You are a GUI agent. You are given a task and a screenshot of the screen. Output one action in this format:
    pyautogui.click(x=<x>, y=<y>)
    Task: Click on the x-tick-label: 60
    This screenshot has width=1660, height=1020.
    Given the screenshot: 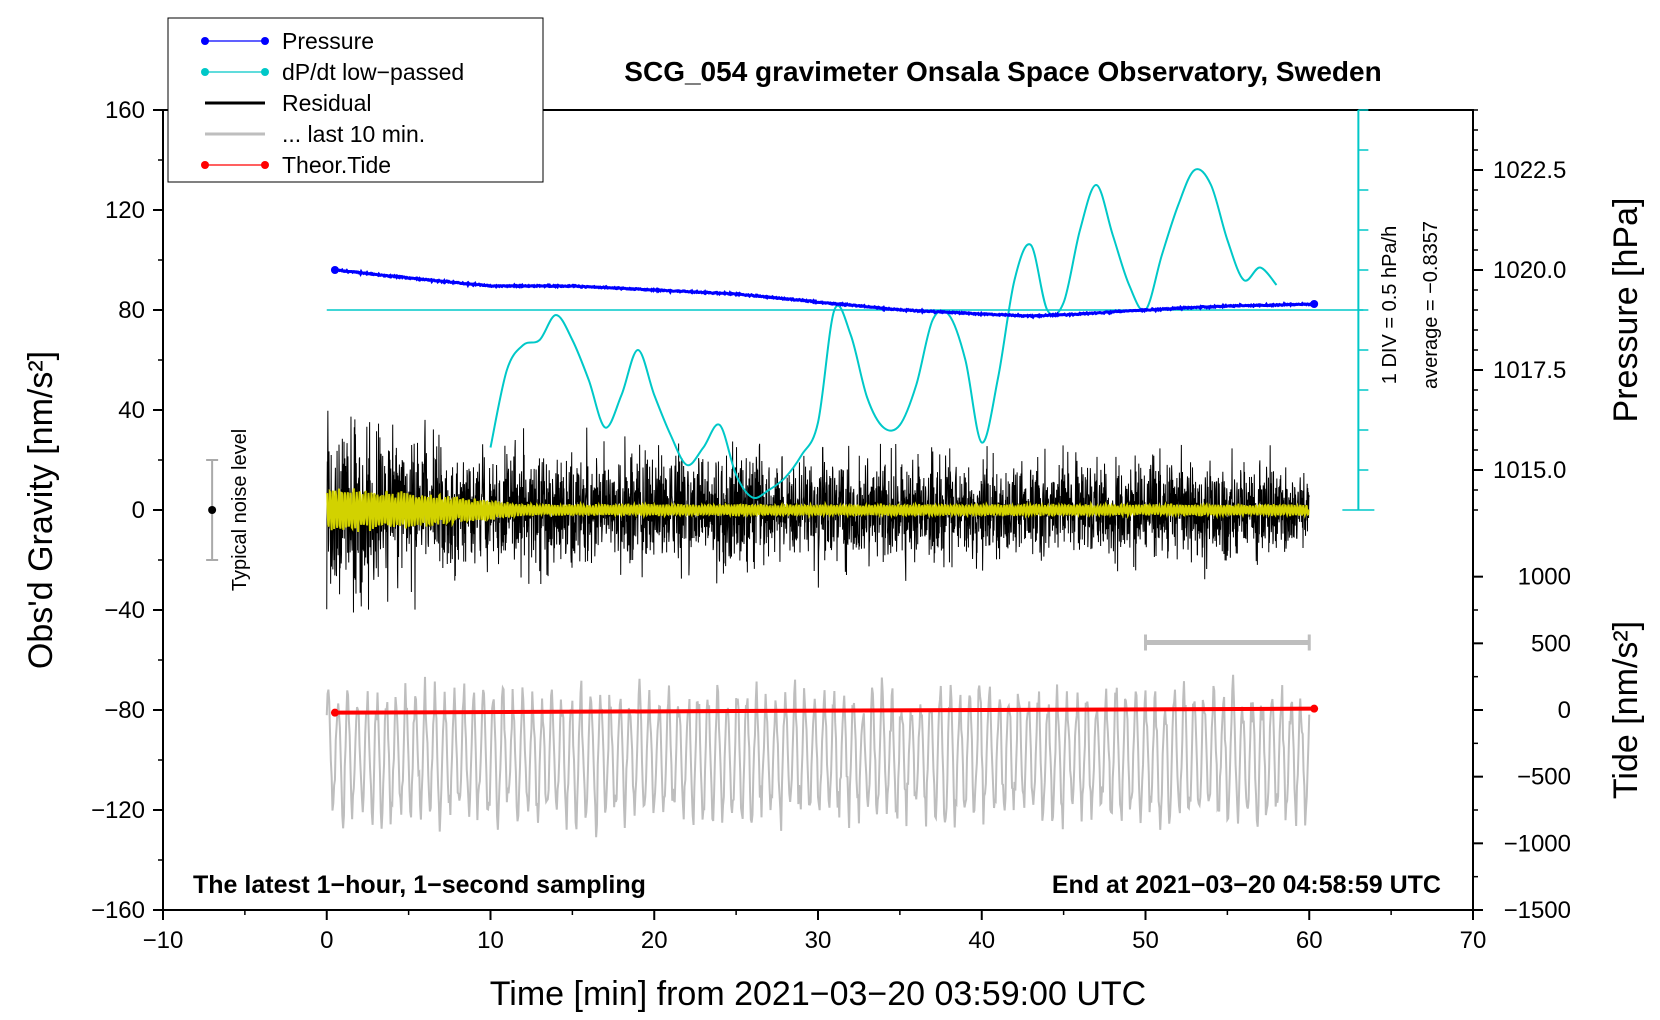 What is the action you would take?
    pyautogui.click(x=1309, y=940)
    